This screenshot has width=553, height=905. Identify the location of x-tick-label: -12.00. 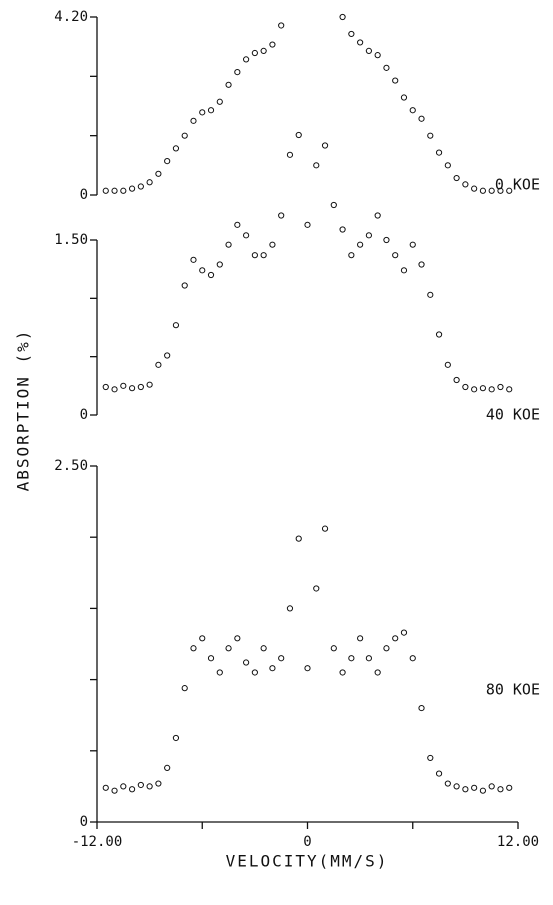
(97, 842).